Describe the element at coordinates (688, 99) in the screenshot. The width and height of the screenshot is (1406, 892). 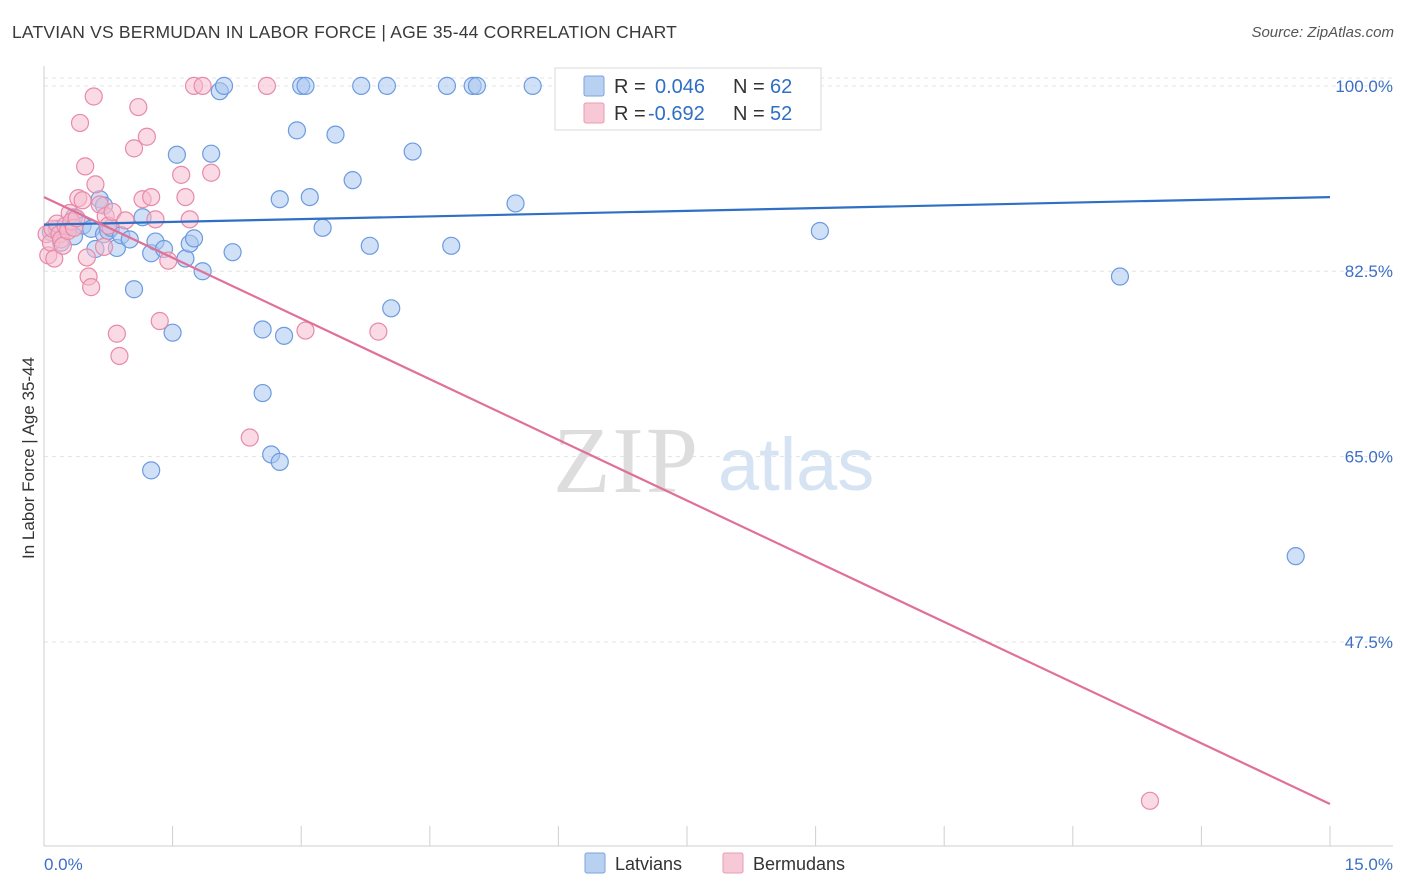
I see `stats-legend: R = 0.046 N = 62 R = -0.692 N = 52` at that location.